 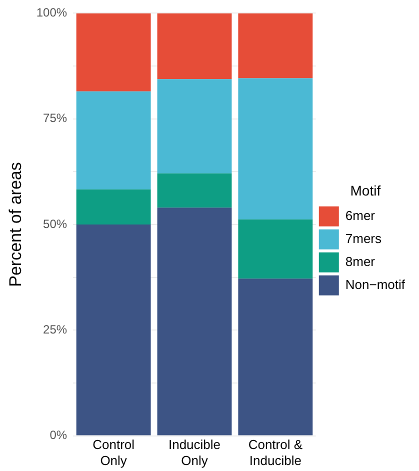 What do you see at coordinates (375, 284) in the screenshot?
I see `legend-label: Non−motif` at bounding box center [375, 284].